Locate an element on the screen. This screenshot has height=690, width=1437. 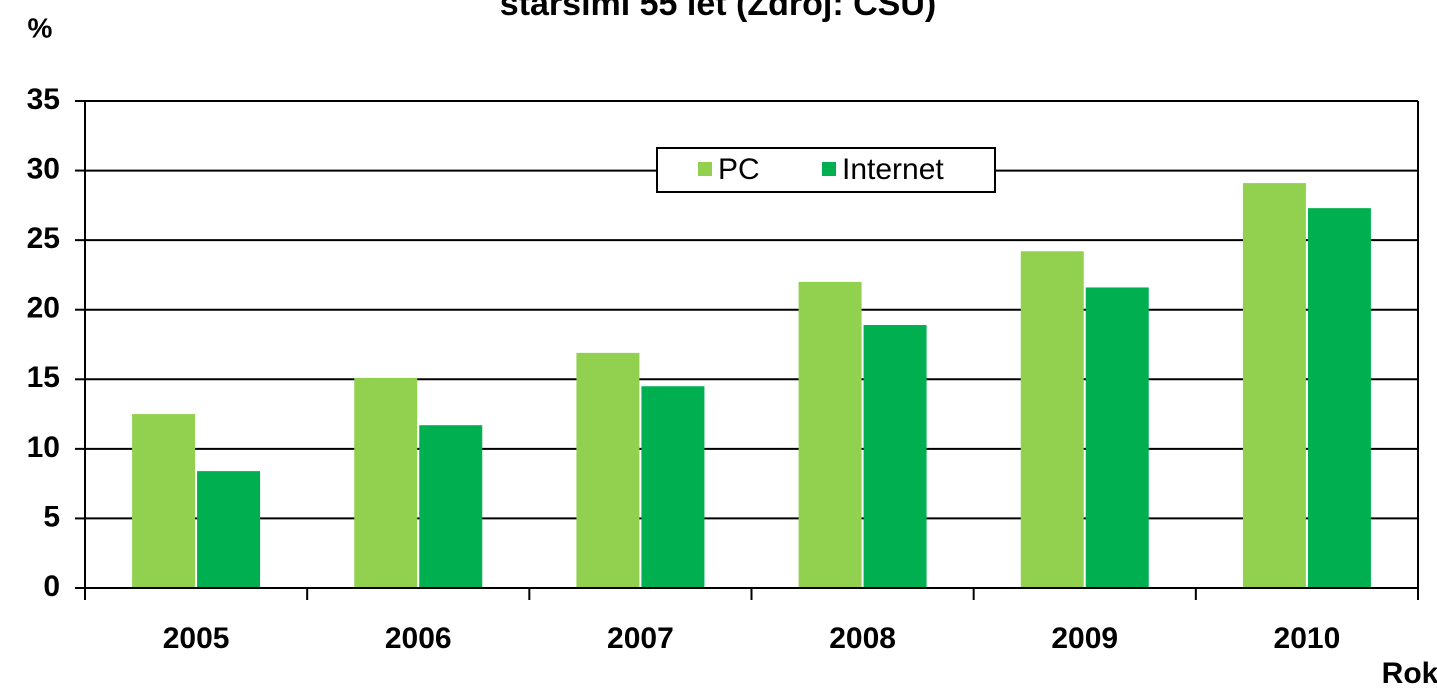
y-tick-label: 10 is located at coordinates (43, 447).